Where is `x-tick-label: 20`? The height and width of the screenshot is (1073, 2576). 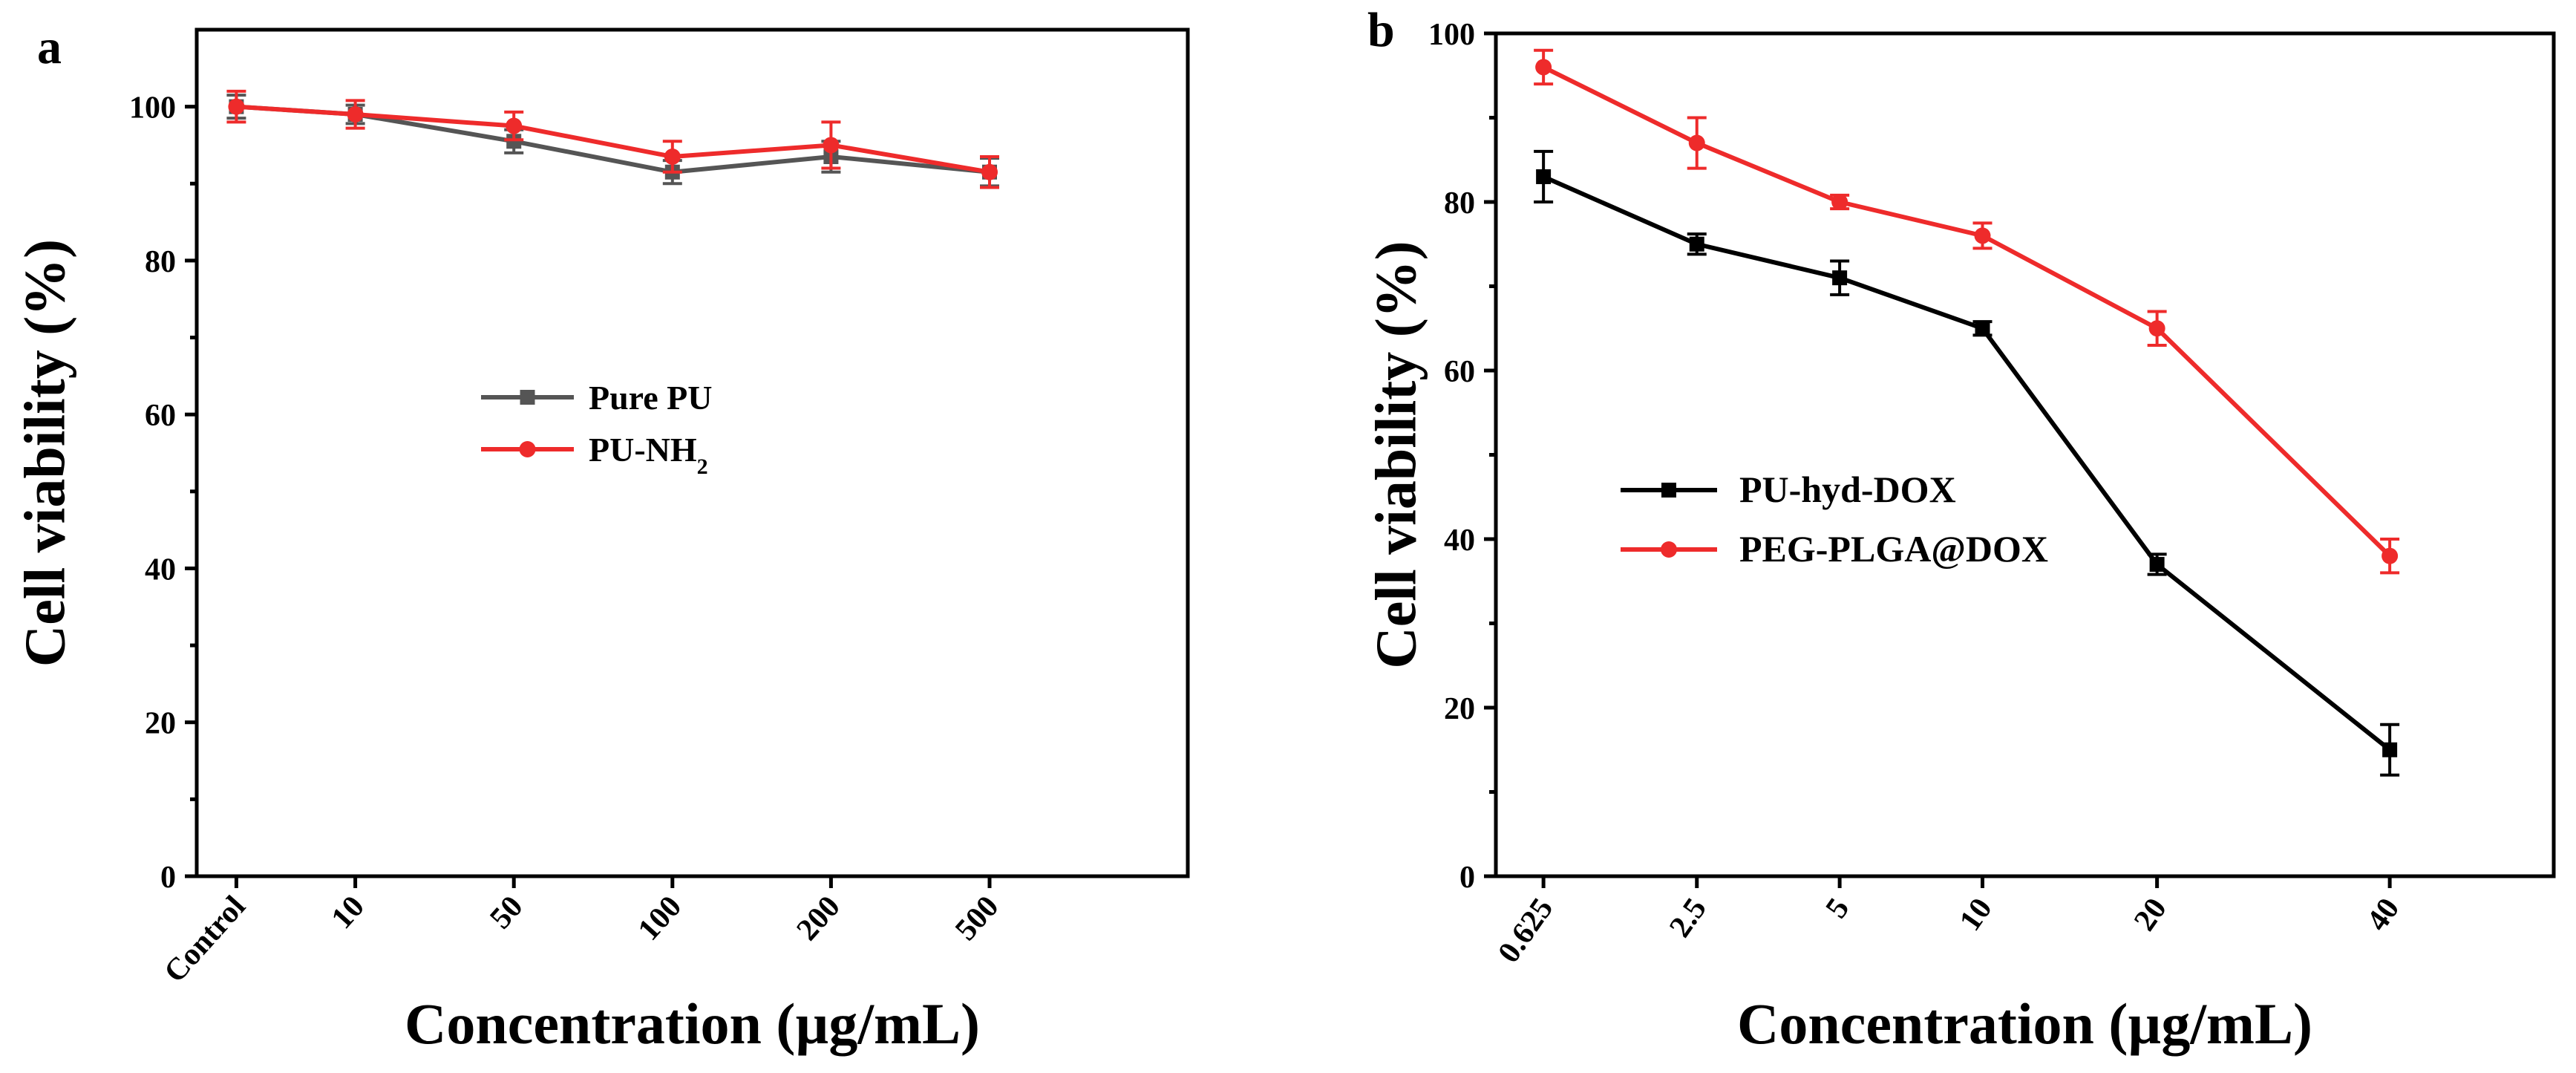
x-tick-label: 20 is located at coordinates (2151, 914).